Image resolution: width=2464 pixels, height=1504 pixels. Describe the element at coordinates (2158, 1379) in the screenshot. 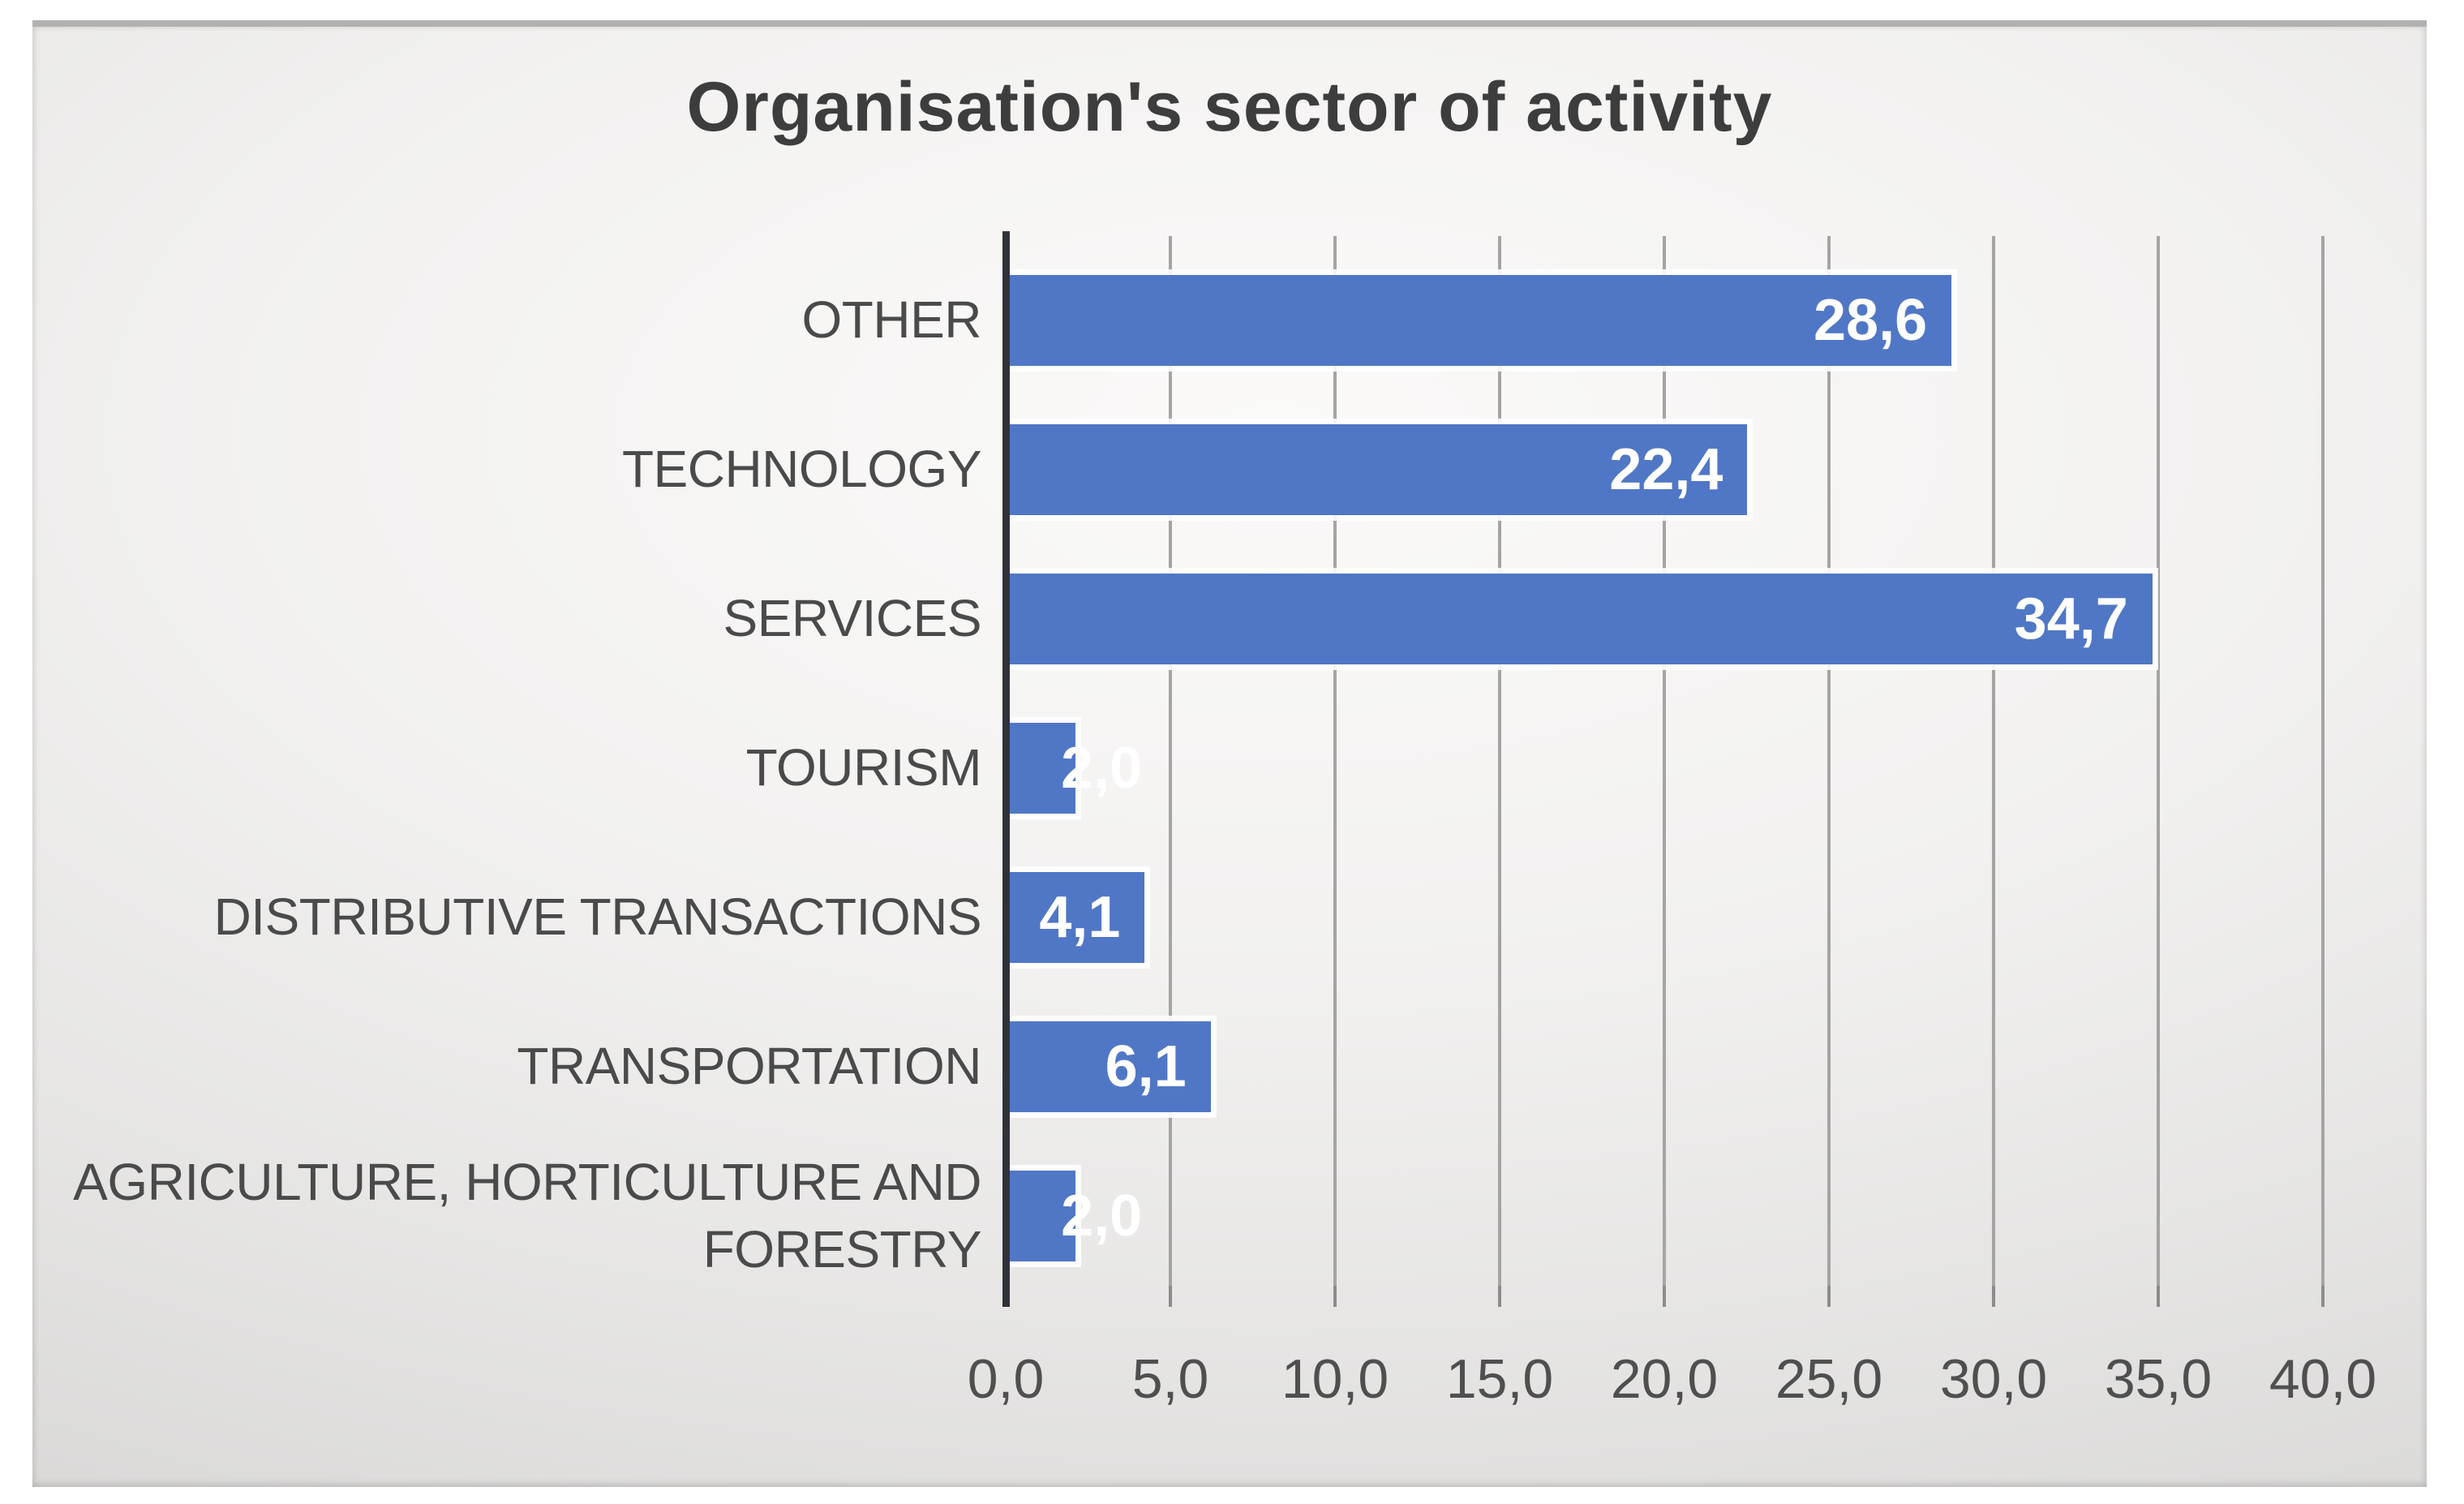

I see `x-axis-tick-label: 35,0` at that location.